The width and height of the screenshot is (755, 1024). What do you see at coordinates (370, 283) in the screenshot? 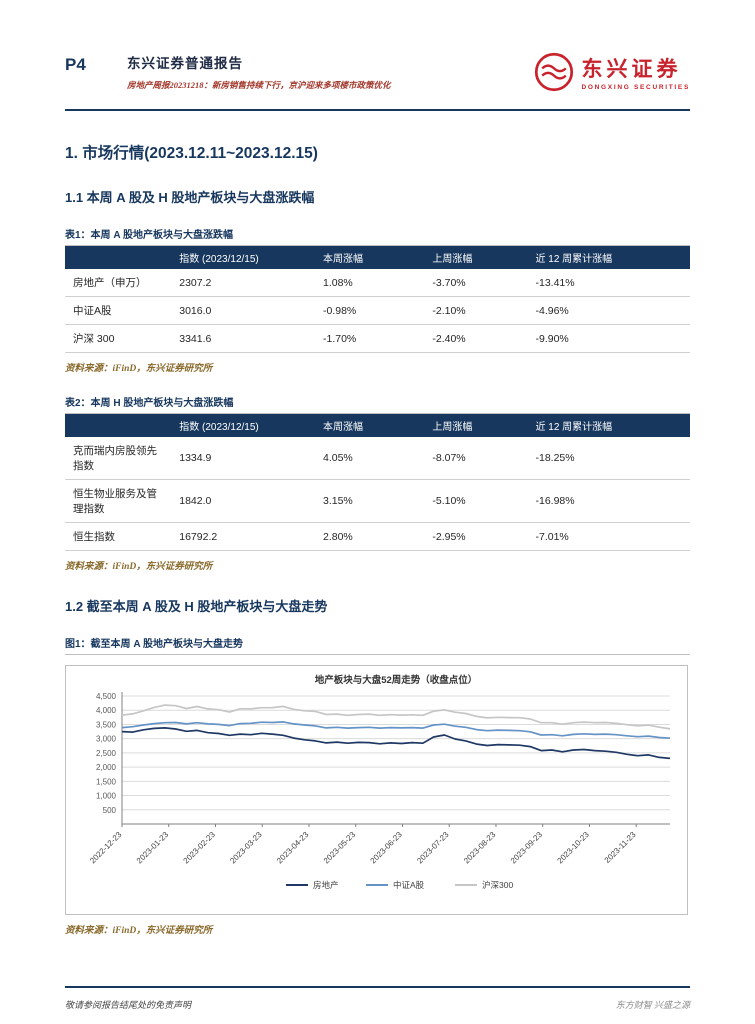
I see `cell-value: 1.08%` at bounding box center [370, 283].